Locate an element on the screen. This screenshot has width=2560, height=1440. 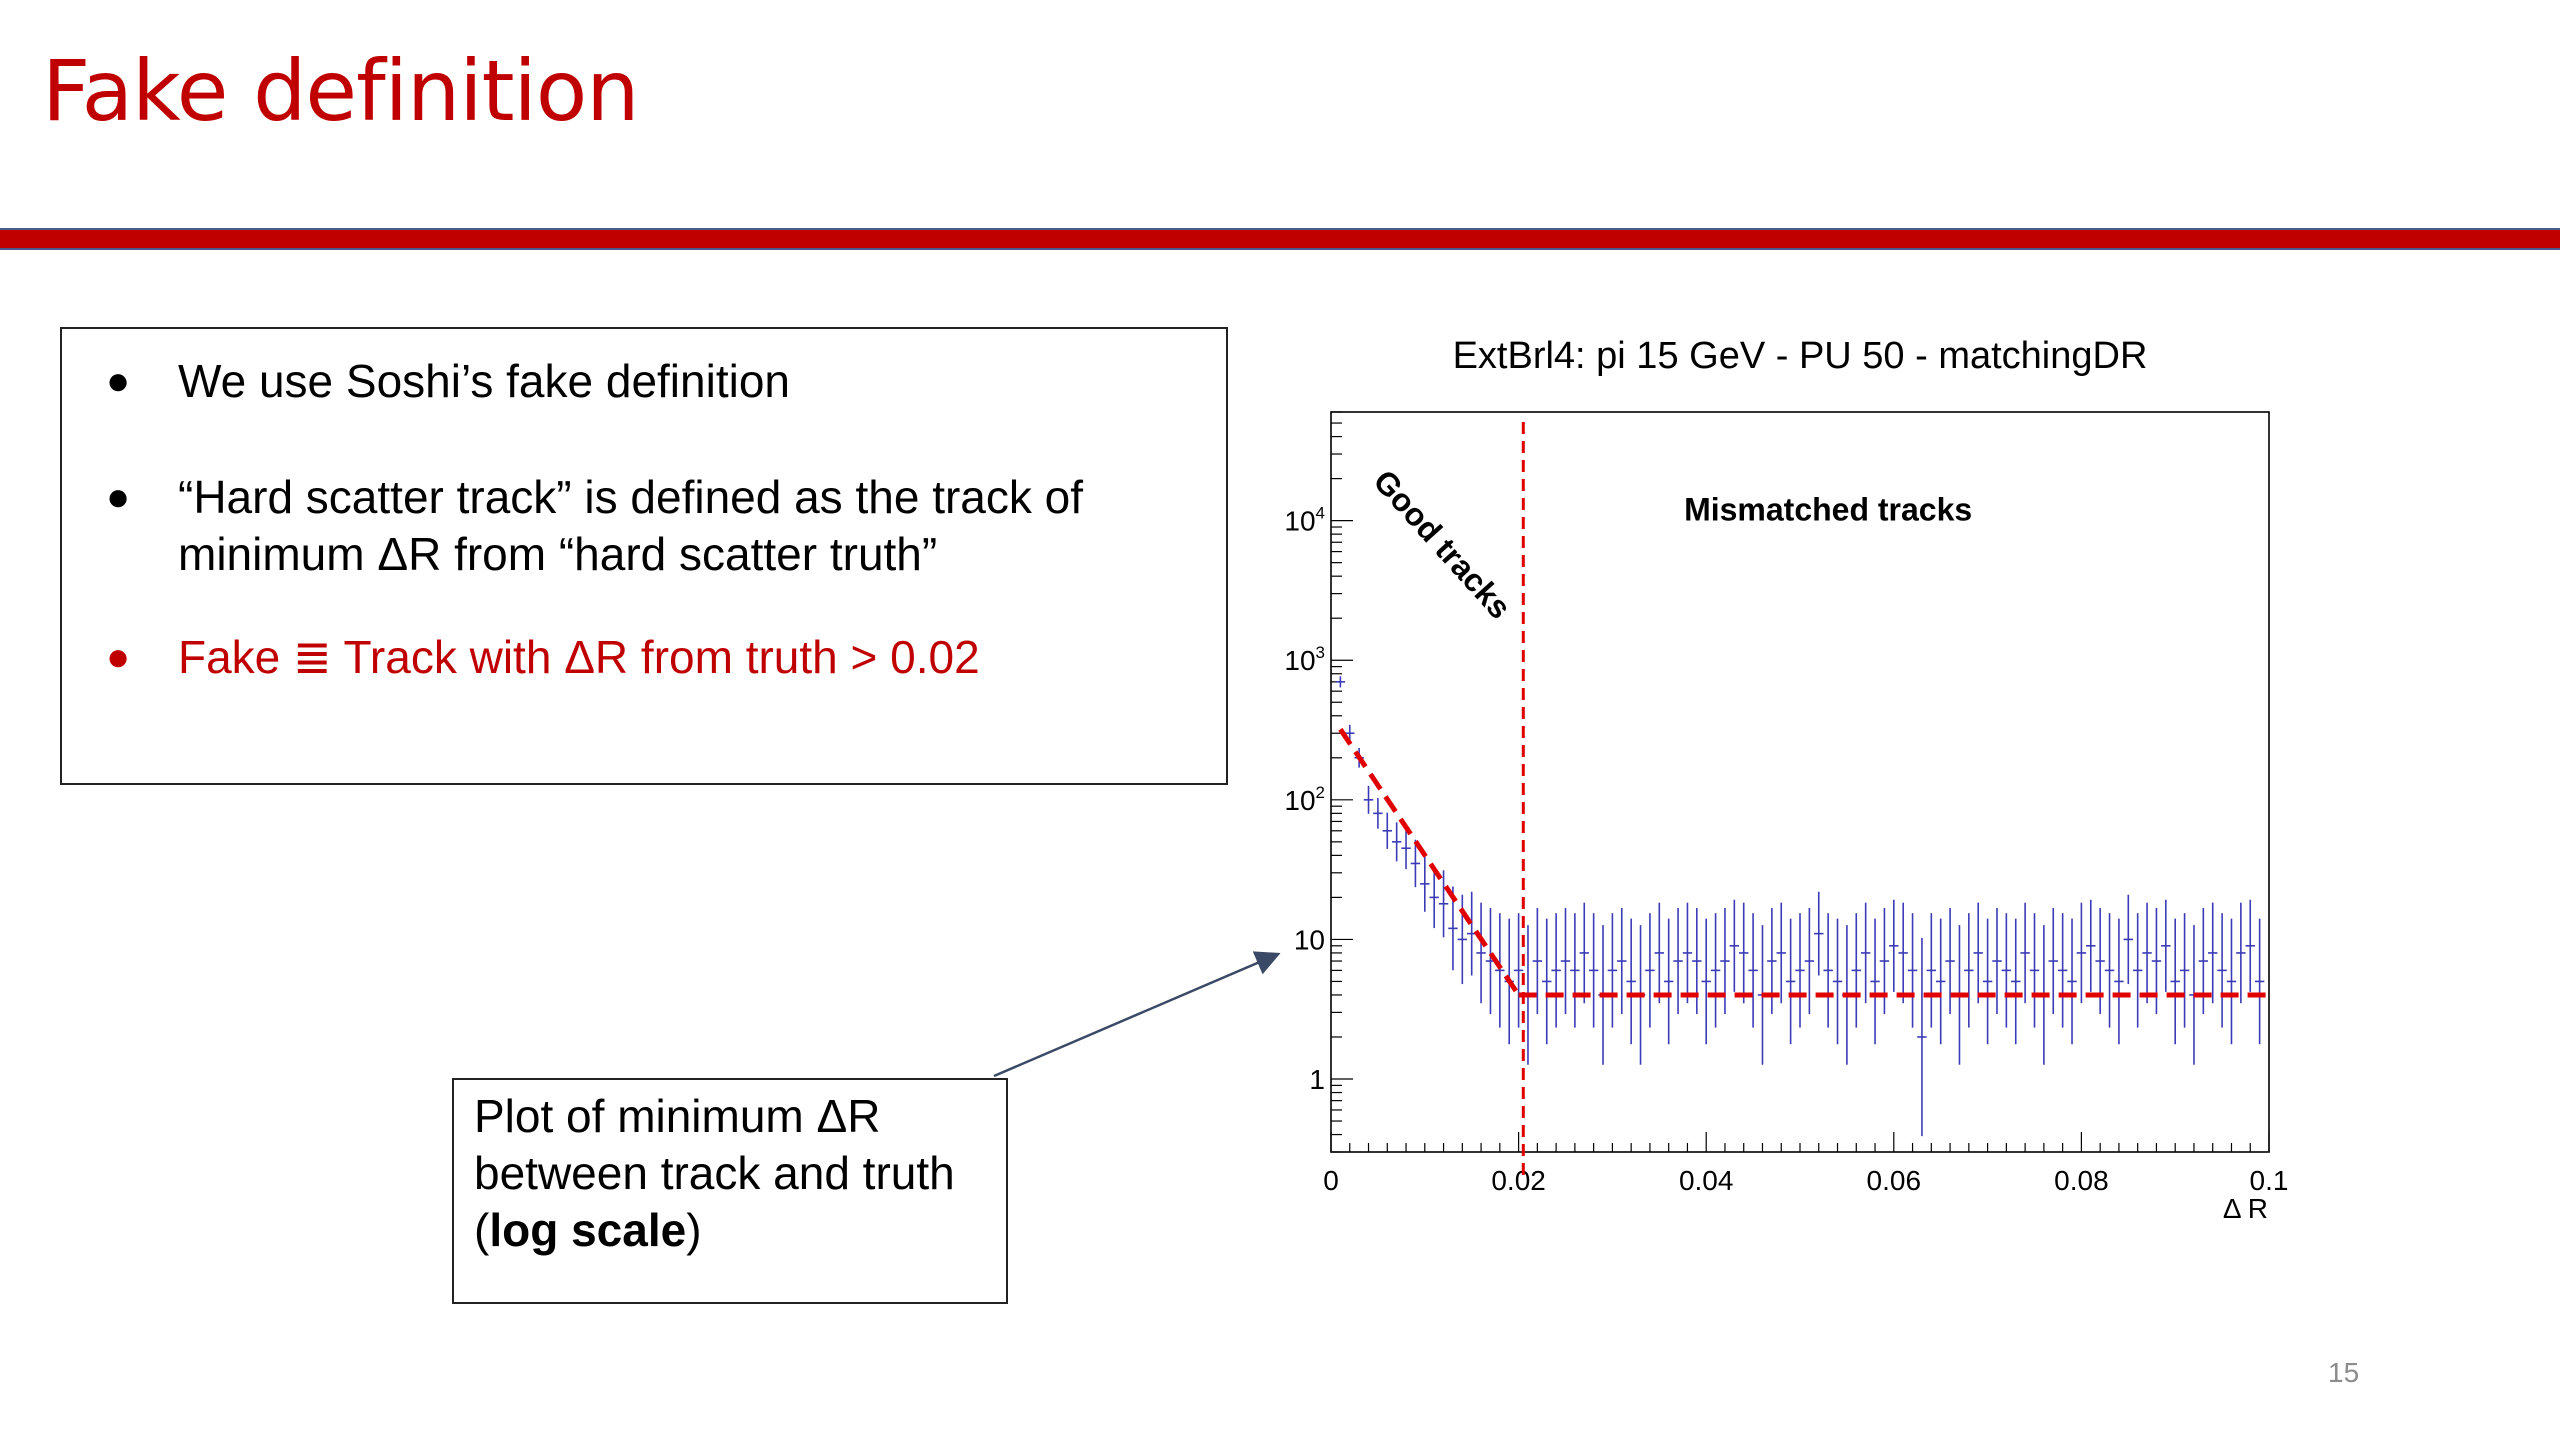
callout-bold-text: log scale is located at coordinates (588, 1230).